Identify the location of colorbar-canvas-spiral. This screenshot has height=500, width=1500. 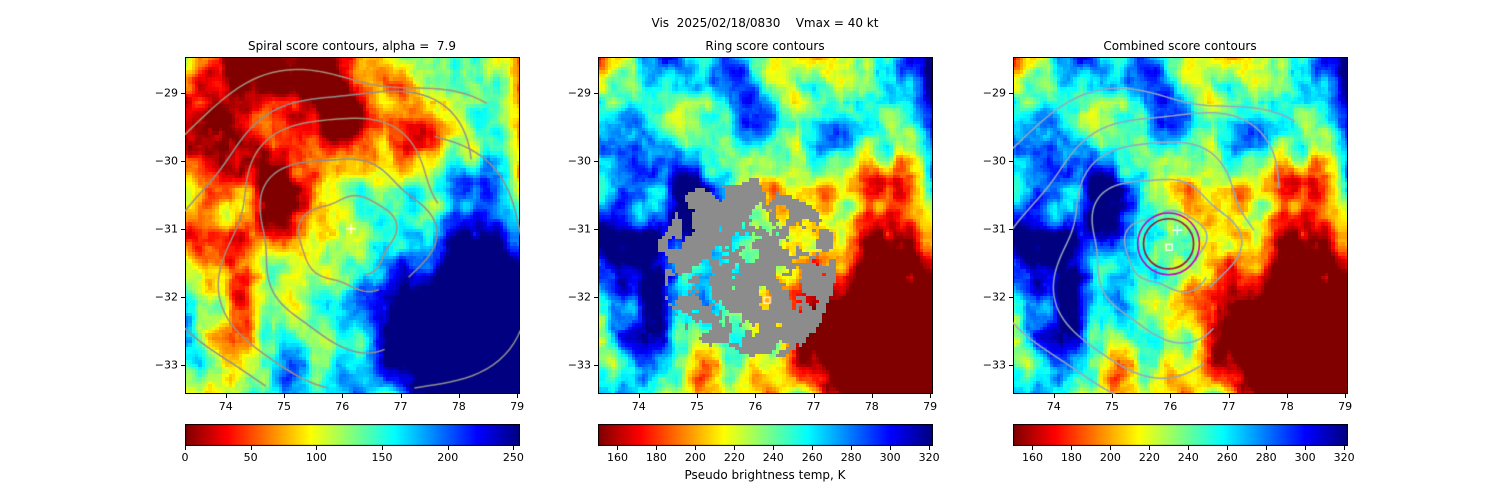
(352, 435).